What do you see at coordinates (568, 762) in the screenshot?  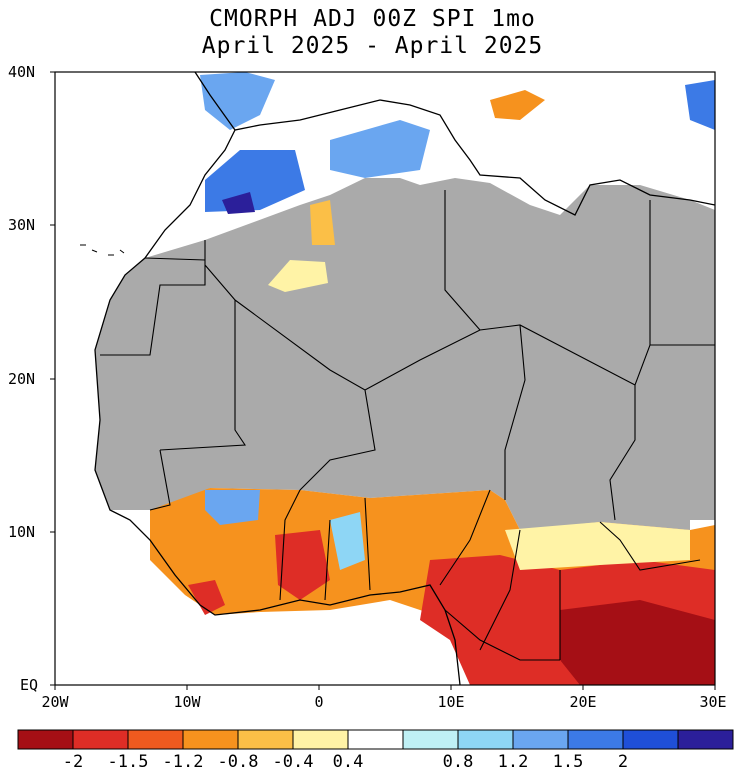 I see `colorbar-label: 1.5` at bounding box center [568, 762].